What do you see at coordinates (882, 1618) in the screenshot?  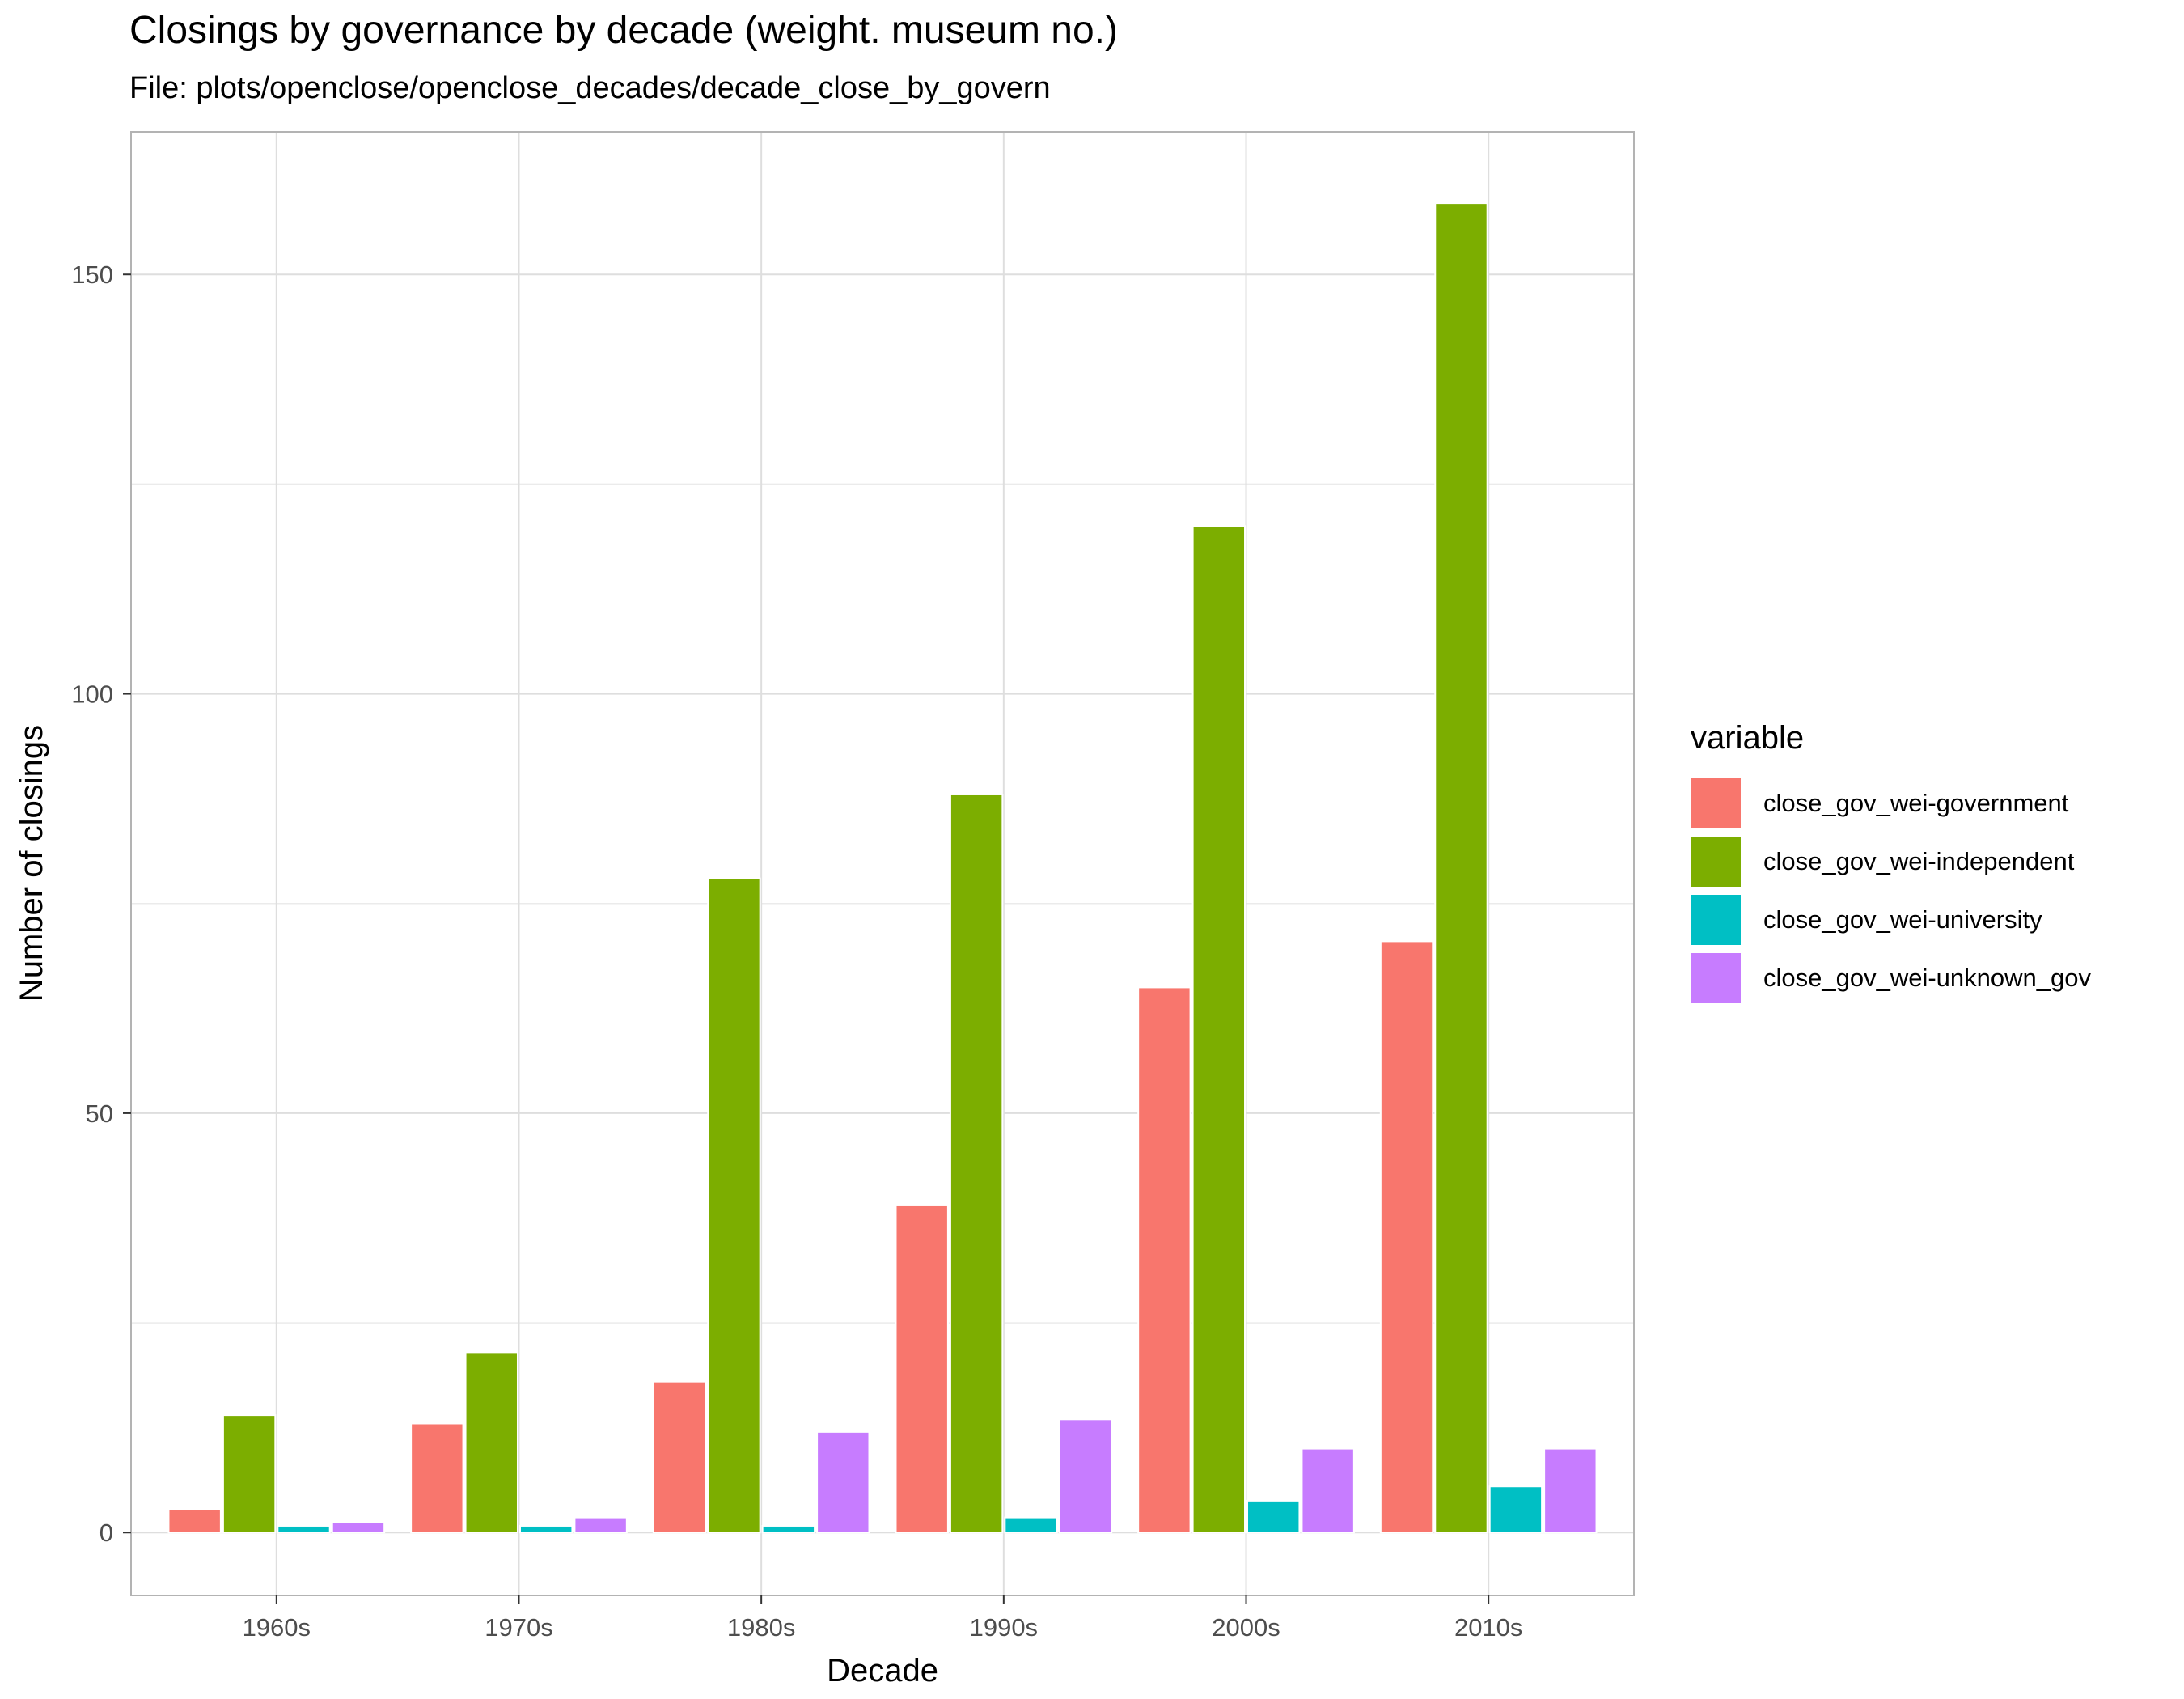 I see `x-axis-ticks: 1960s 1970s 1980s 1990s 2000s 2010s` at bounding box center [882, 1618].